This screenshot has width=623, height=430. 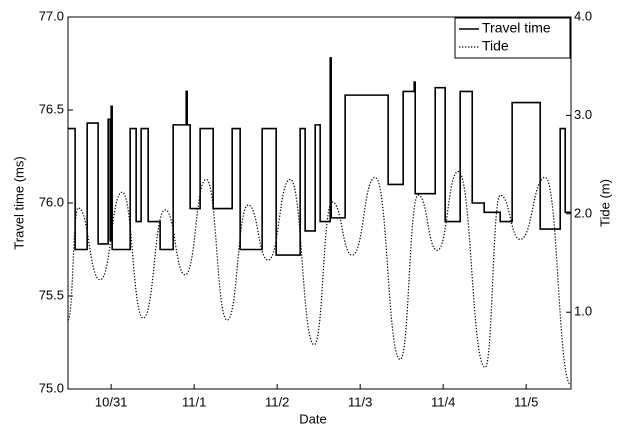 What do you see at coordinates (111, 401) in the screenshot?
I see `x-tick-label: 10/31` at bounding box center [111, 401].